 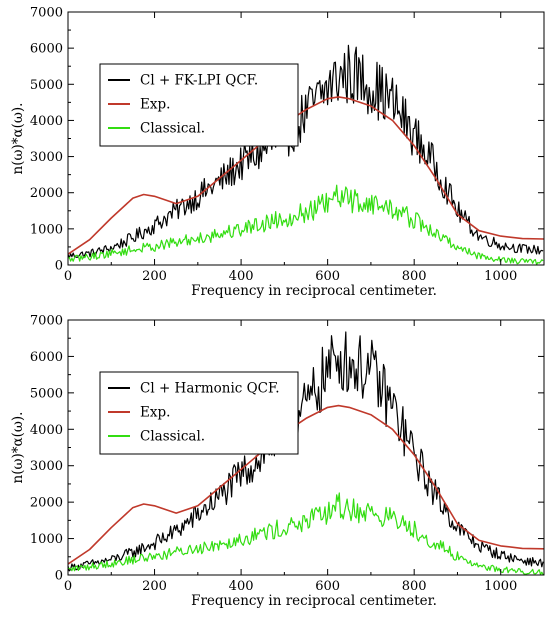 I want to click on legend: Cl + Harmonic QCF. Exp. Classical., so click(x=199, y=413).